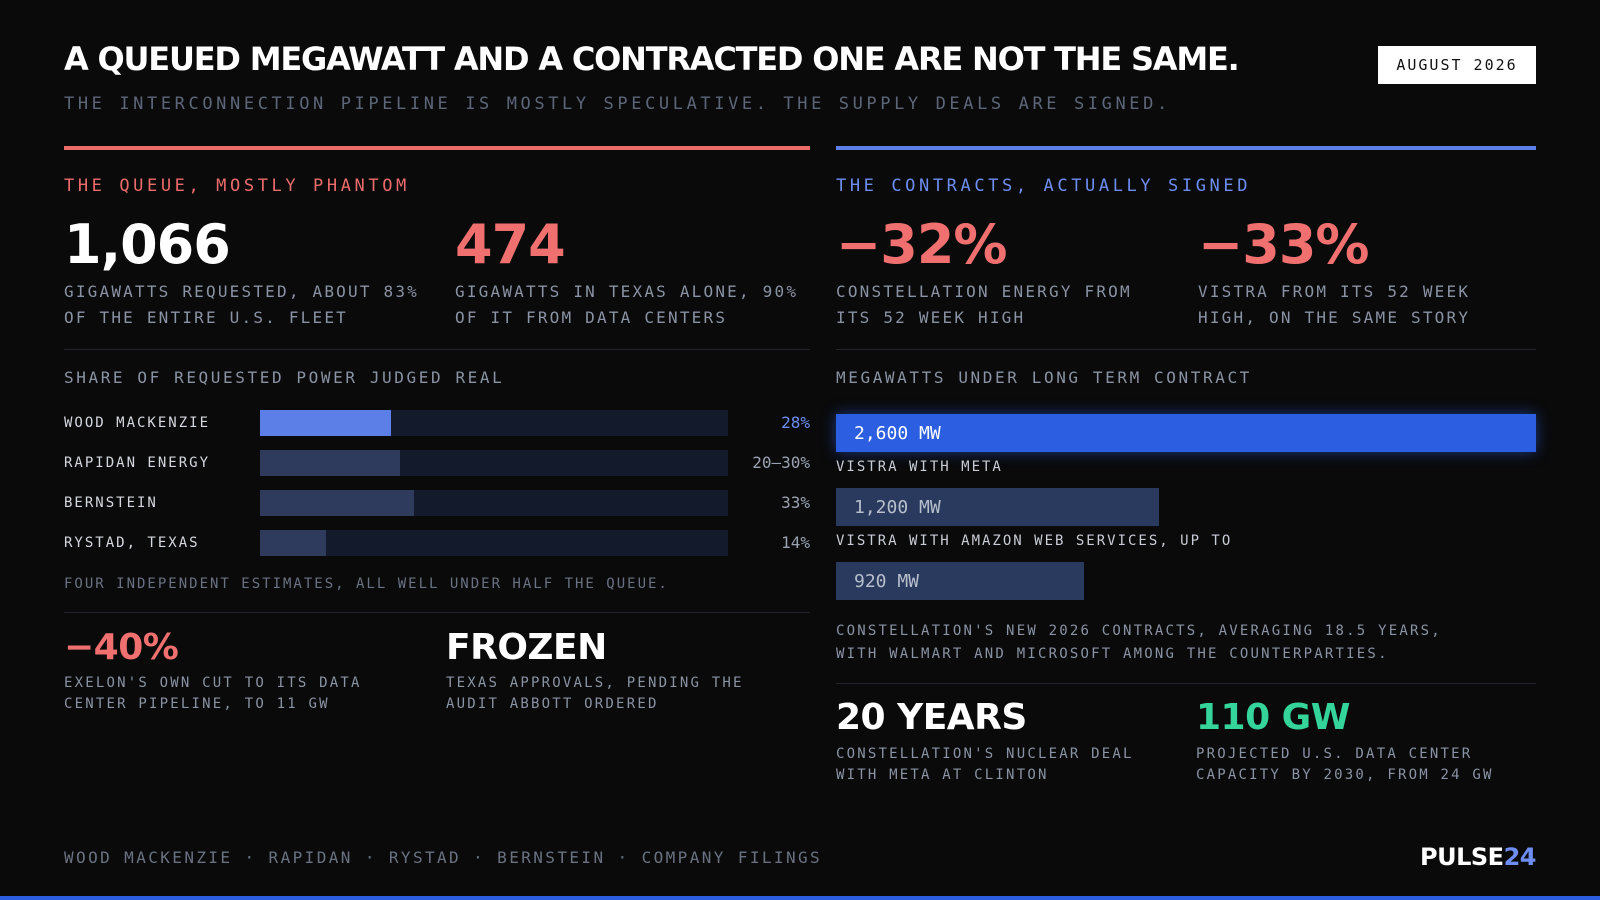 This screenshot has width=1600, height=900. I want to click on contract-bar-label: VISTRA WITH AMAZON WEB SERVICES, UP TO, so click(1034, 541).